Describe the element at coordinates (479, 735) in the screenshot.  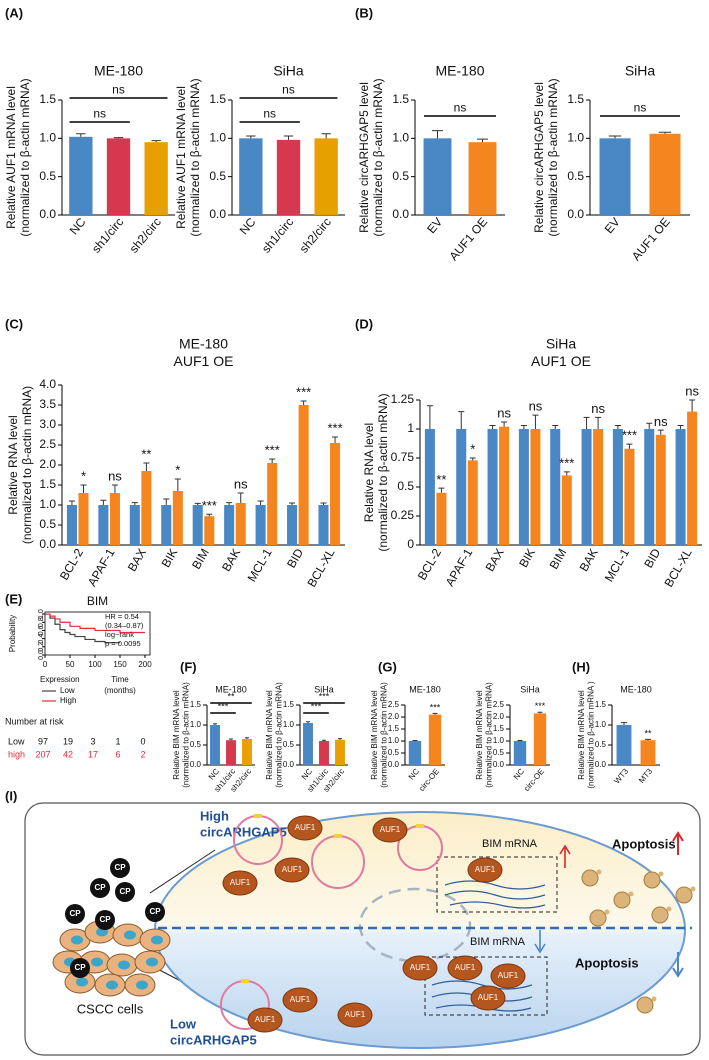
I see `y-axis-label: Relative BIM mRNA level` at that location.